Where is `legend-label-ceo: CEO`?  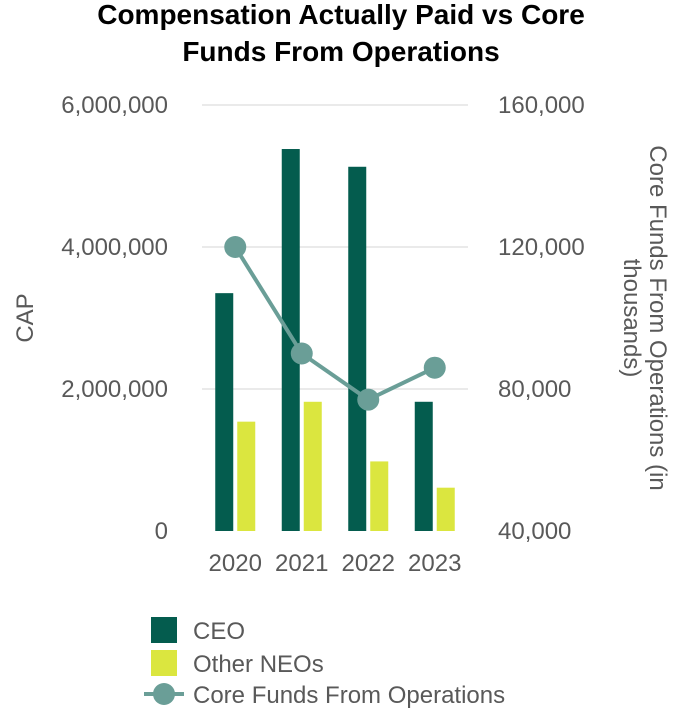
legend-label-ceo: CEO is located at coordinates (219, 631).